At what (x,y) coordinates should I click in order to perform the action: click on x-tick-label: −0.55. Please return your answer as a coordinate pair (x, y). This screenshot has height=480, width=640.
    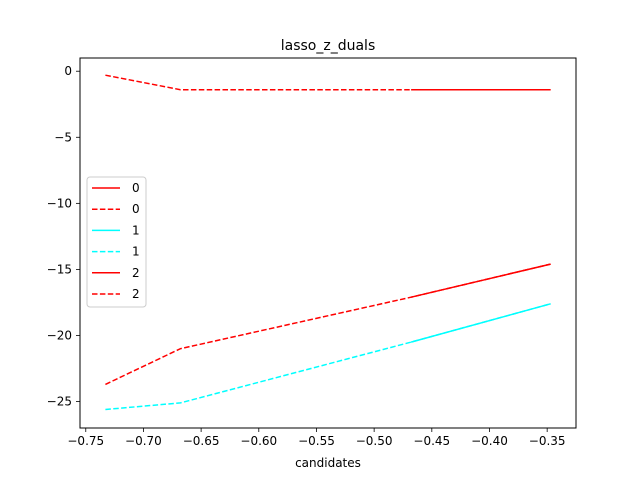
    Looking at the image, I should click on (316, 441).